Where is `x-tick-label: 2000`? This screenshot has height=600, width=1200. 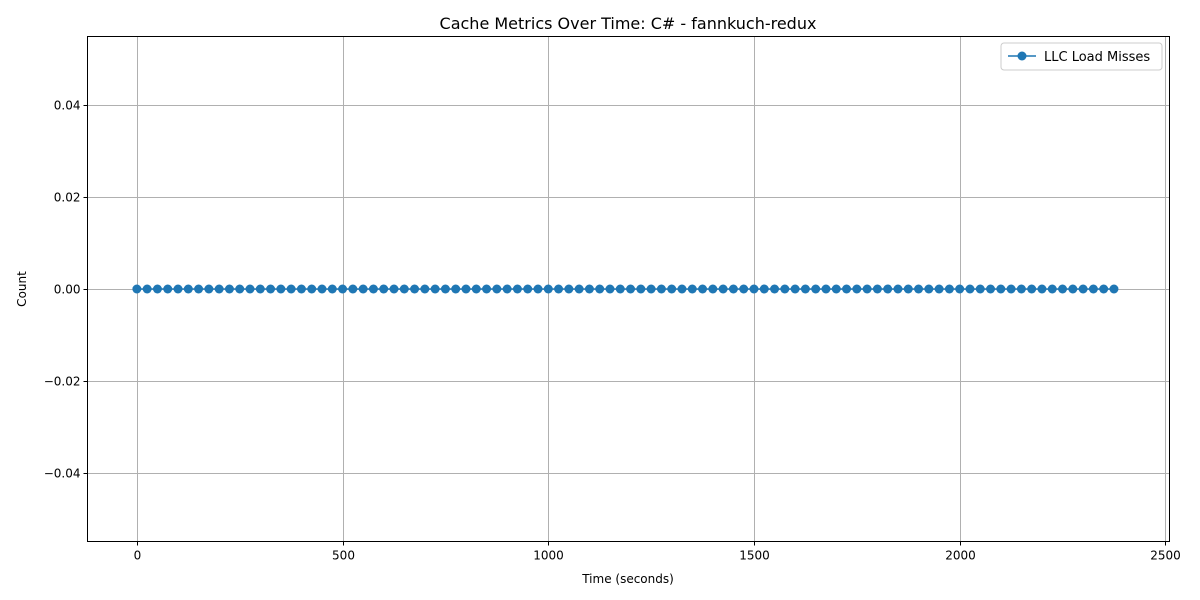
x-tick-label: 2000 is located at coordinates (960, 556).